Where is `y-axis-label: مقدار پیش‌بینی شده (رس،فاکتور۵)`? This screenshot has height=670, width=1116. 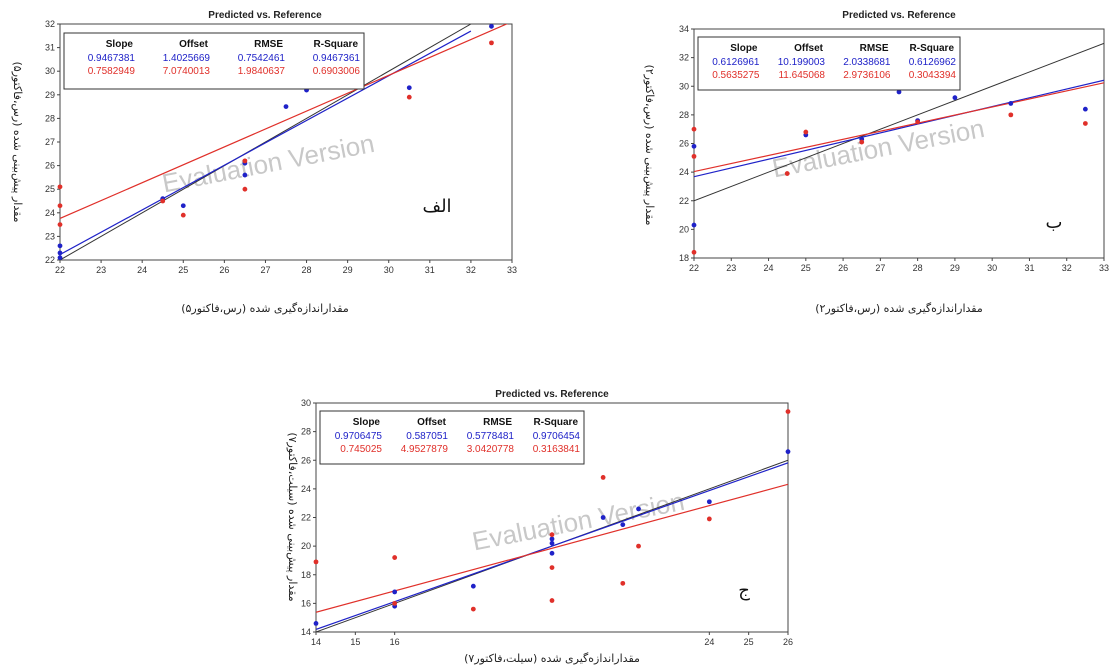 y-axis-label: مقدار پیش‌بینی شده (رس،فاکتور۵) is located at coordinates (17, 141).